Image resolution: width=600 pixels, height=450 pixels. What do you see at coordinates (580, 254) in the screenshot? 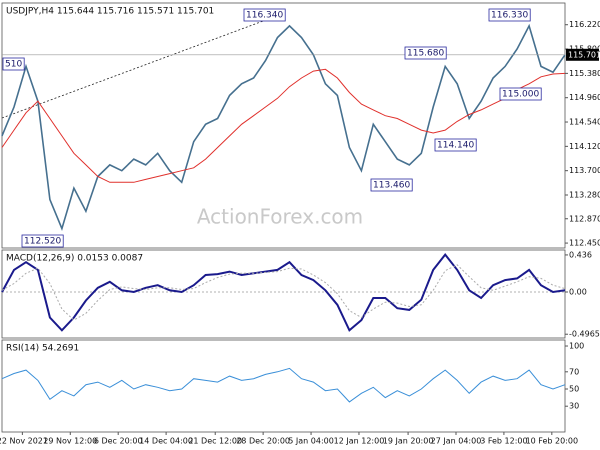
I see `y-tick-label: 0.436` at bounding box center [580, 254].